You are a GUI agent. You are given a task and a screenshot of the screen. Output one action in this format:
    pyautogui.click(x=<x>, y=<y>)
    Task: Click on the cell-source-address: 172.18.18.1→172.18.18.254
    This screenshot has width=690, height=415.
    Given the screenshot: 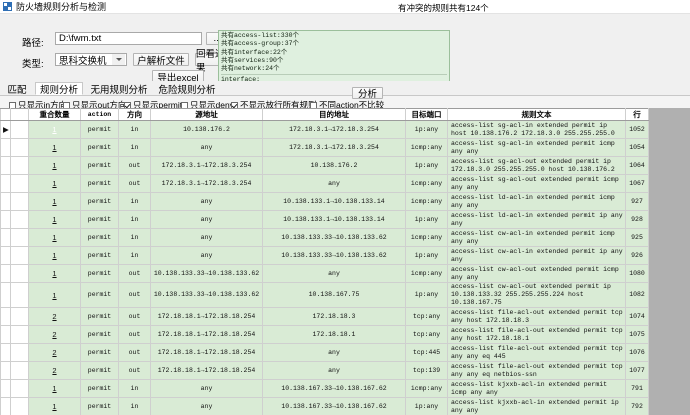 What is the action you would take?
    pyautogui.click(x=206, y=316)
    